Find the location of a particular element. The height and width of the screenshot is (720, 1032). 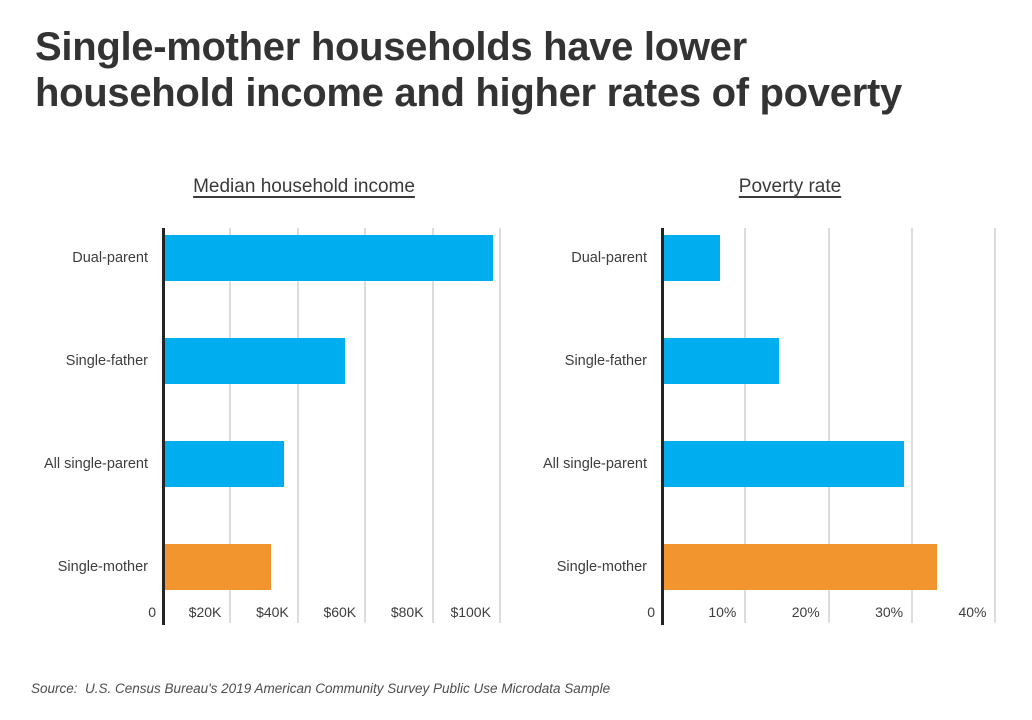

x-axis-tick-label: $60K is located at coordinates (340, 612).